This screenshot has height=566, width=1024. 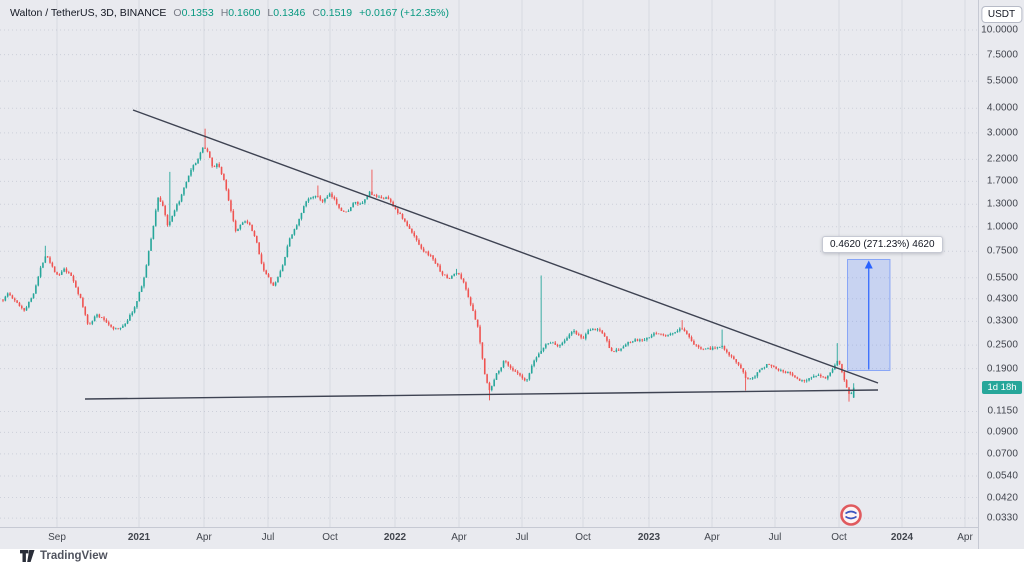 What do you see at coordinates (316, 13) in the screenshot?
I see `close-label: C` at bounding box center [316, 13].